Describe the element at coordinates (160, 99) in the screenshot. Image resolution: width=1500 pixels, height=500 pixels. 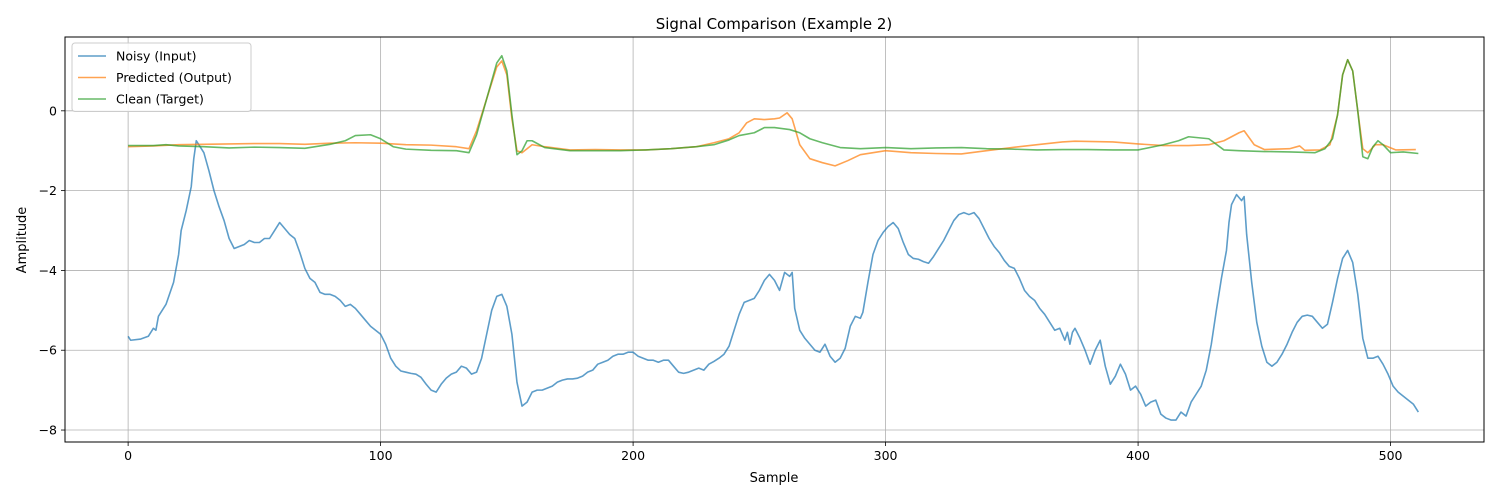
I see `legend-label: Clean (Target)` at that location.